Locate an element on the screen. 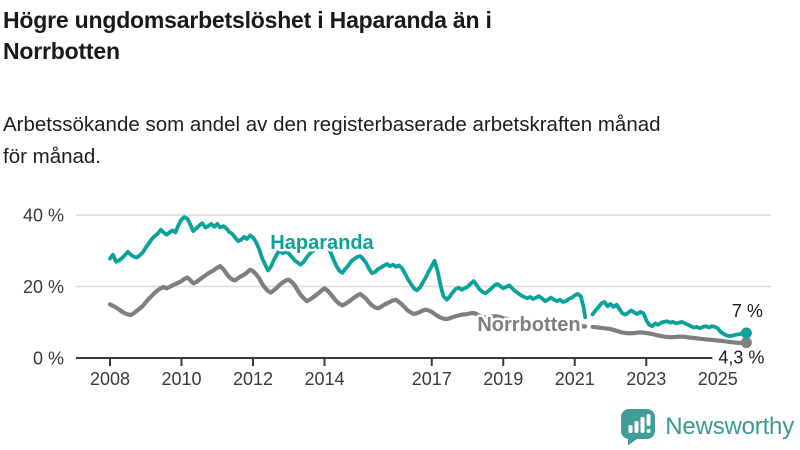 The image size is (800, 450). chart-subtitle-line2: för månad. is located at coordinates (52, 156).